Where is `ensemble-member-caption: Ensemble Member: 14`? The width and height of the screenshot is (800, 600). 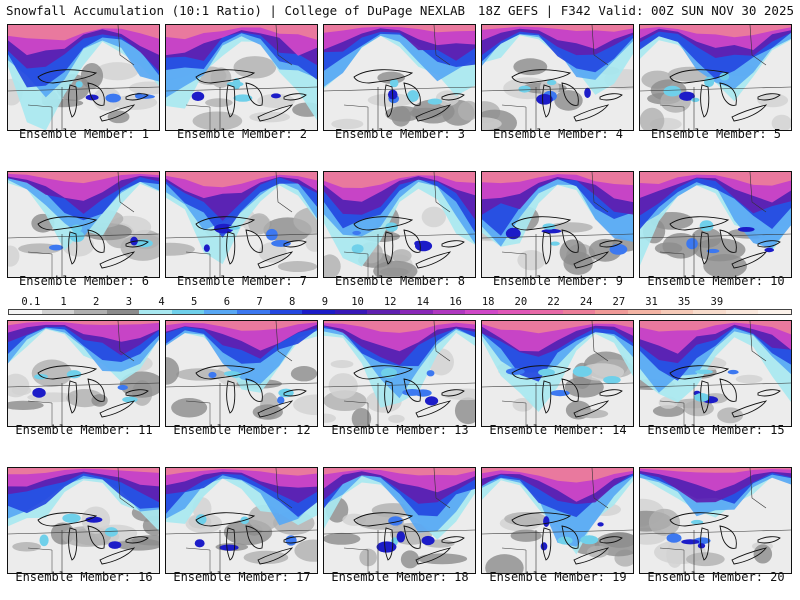 ensemble-member-caption: Ensemble Member: 14 is located at coordinates (558, 430).